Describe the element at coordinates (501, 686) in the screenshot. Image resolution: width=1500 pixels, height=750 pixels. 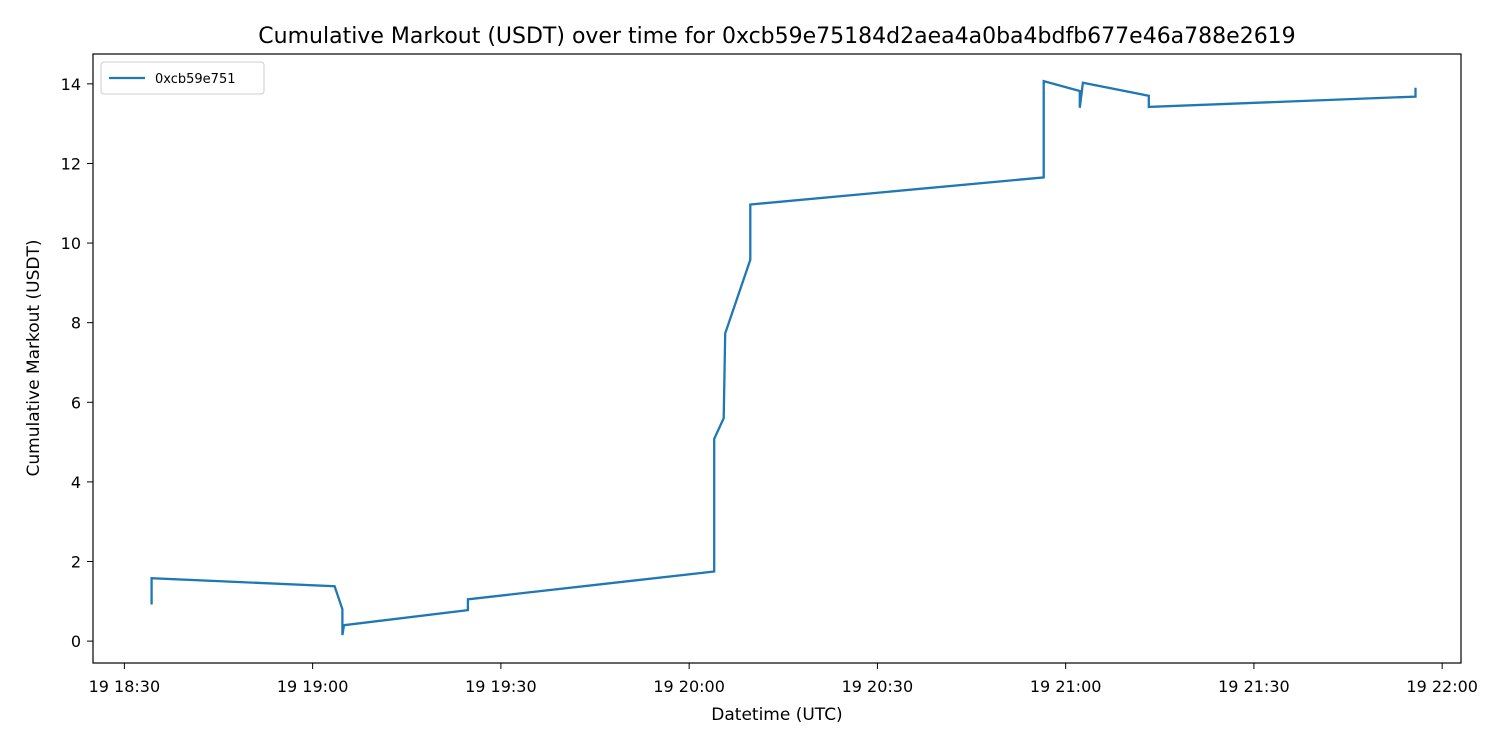
I see `x-tick-label: 19 19:30` at that location.